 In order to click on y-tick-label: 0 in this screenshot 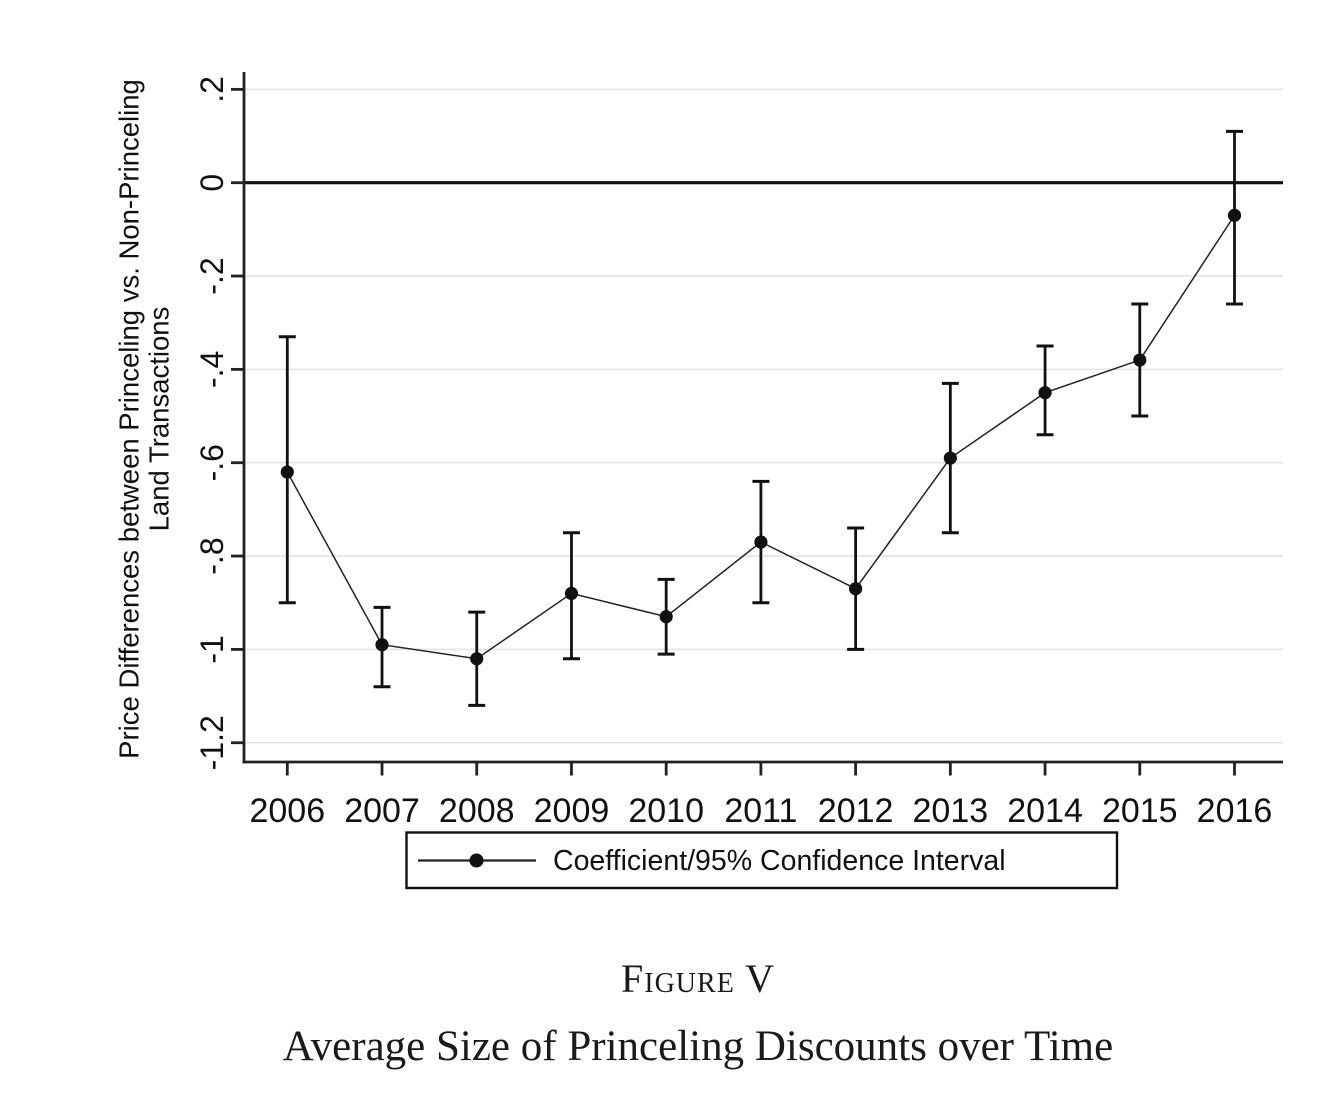, I will do `click(212, 183)`.